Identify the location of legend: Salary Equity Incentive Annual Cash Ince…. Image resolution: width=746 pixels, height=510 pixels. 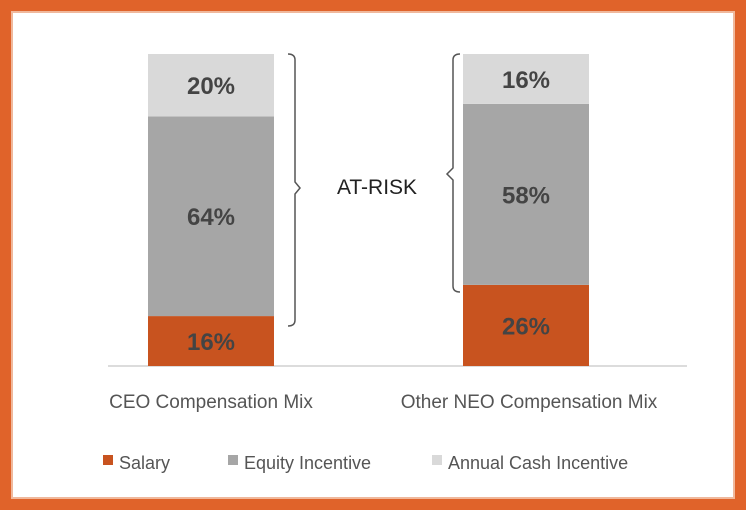
(365, 463).